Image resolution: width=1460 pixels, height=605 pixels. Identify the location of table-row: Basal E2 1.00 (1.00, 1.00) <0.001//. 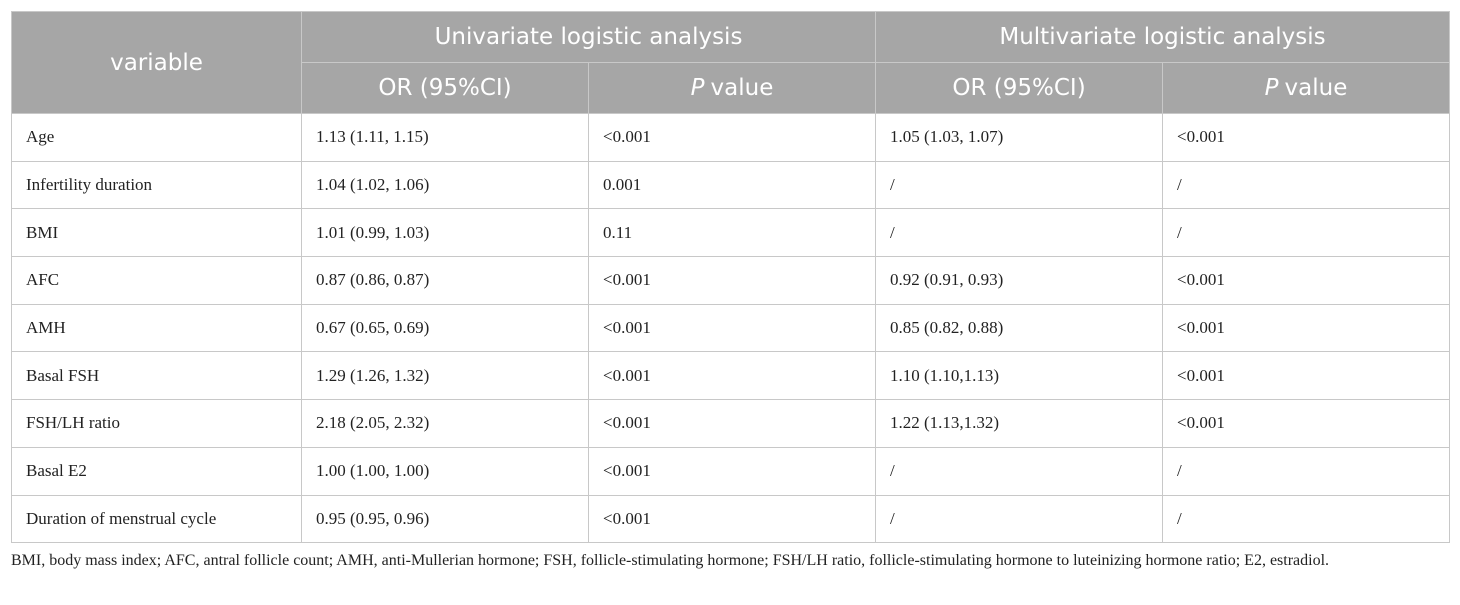
(731, 471).